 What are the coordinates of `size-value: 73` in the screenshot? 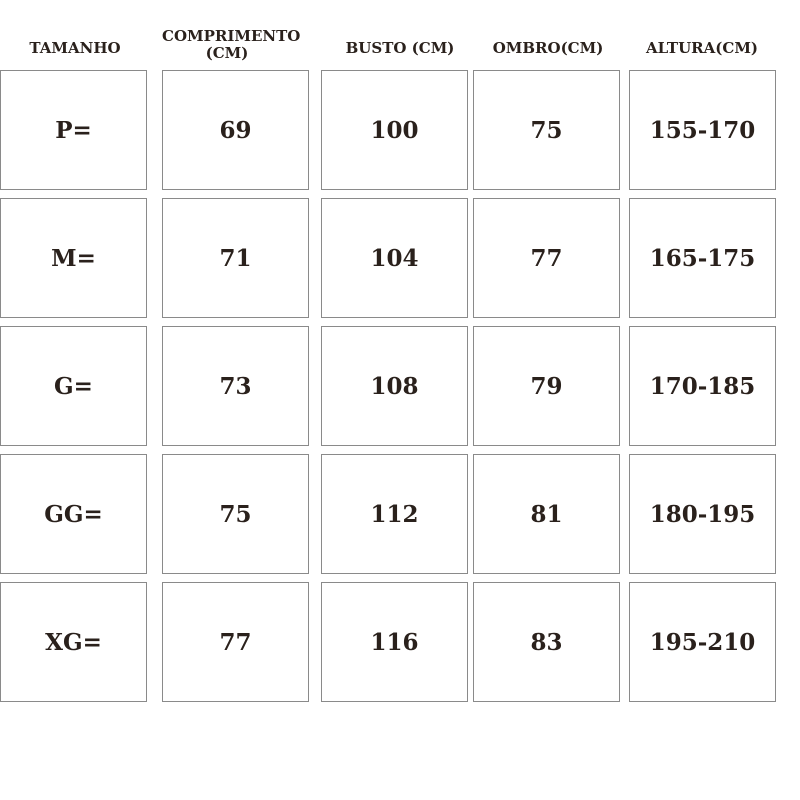 It's located at (235, 386).